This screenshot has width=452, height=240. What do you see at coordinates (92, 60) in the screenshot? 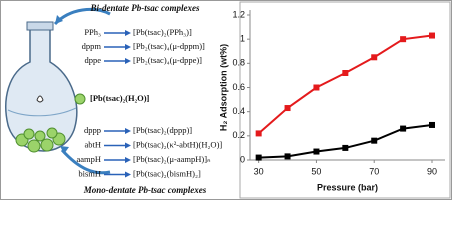
I see `ligand: dppe` at bounding box center [92, 60].